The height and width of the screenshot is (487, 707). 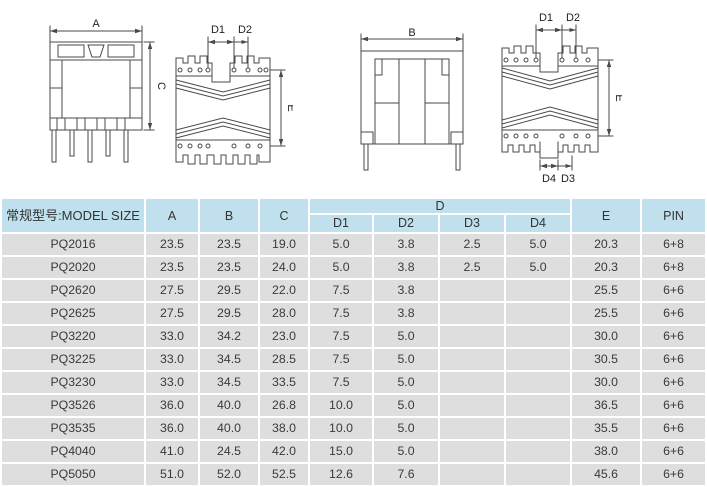 What do you see at coordinates (284, 382) in the screenshot?
I see `cell-c: 33.5` at bounding box center [284, 382].